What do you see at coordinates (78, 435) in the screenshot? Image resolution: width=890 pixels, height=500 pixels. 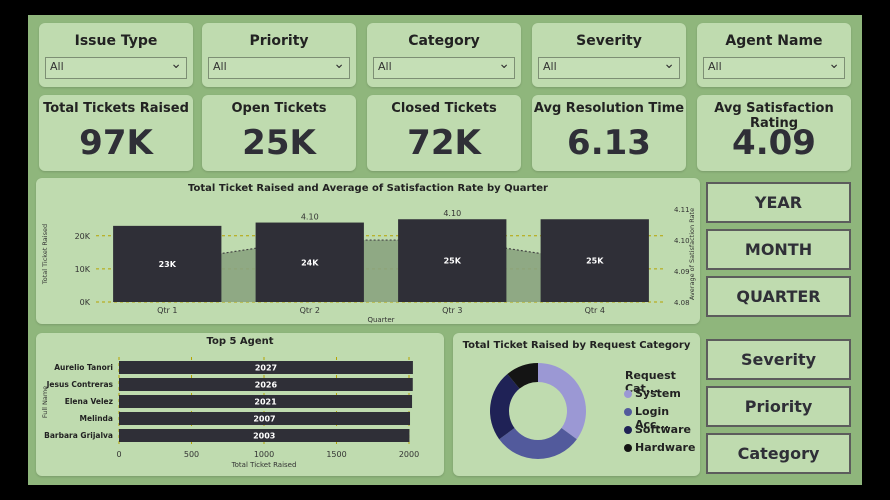 I see `y-tick-label: Barbara Grijalva` at bounding box center [78, 435].